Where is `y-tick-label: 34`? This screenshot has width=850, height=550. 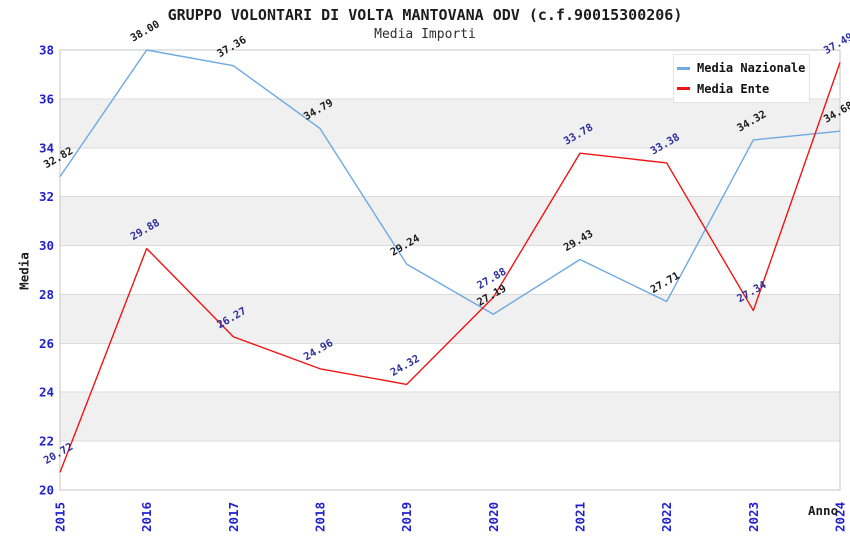 y-tick-label: 34 is located at coordinates (46, 147).